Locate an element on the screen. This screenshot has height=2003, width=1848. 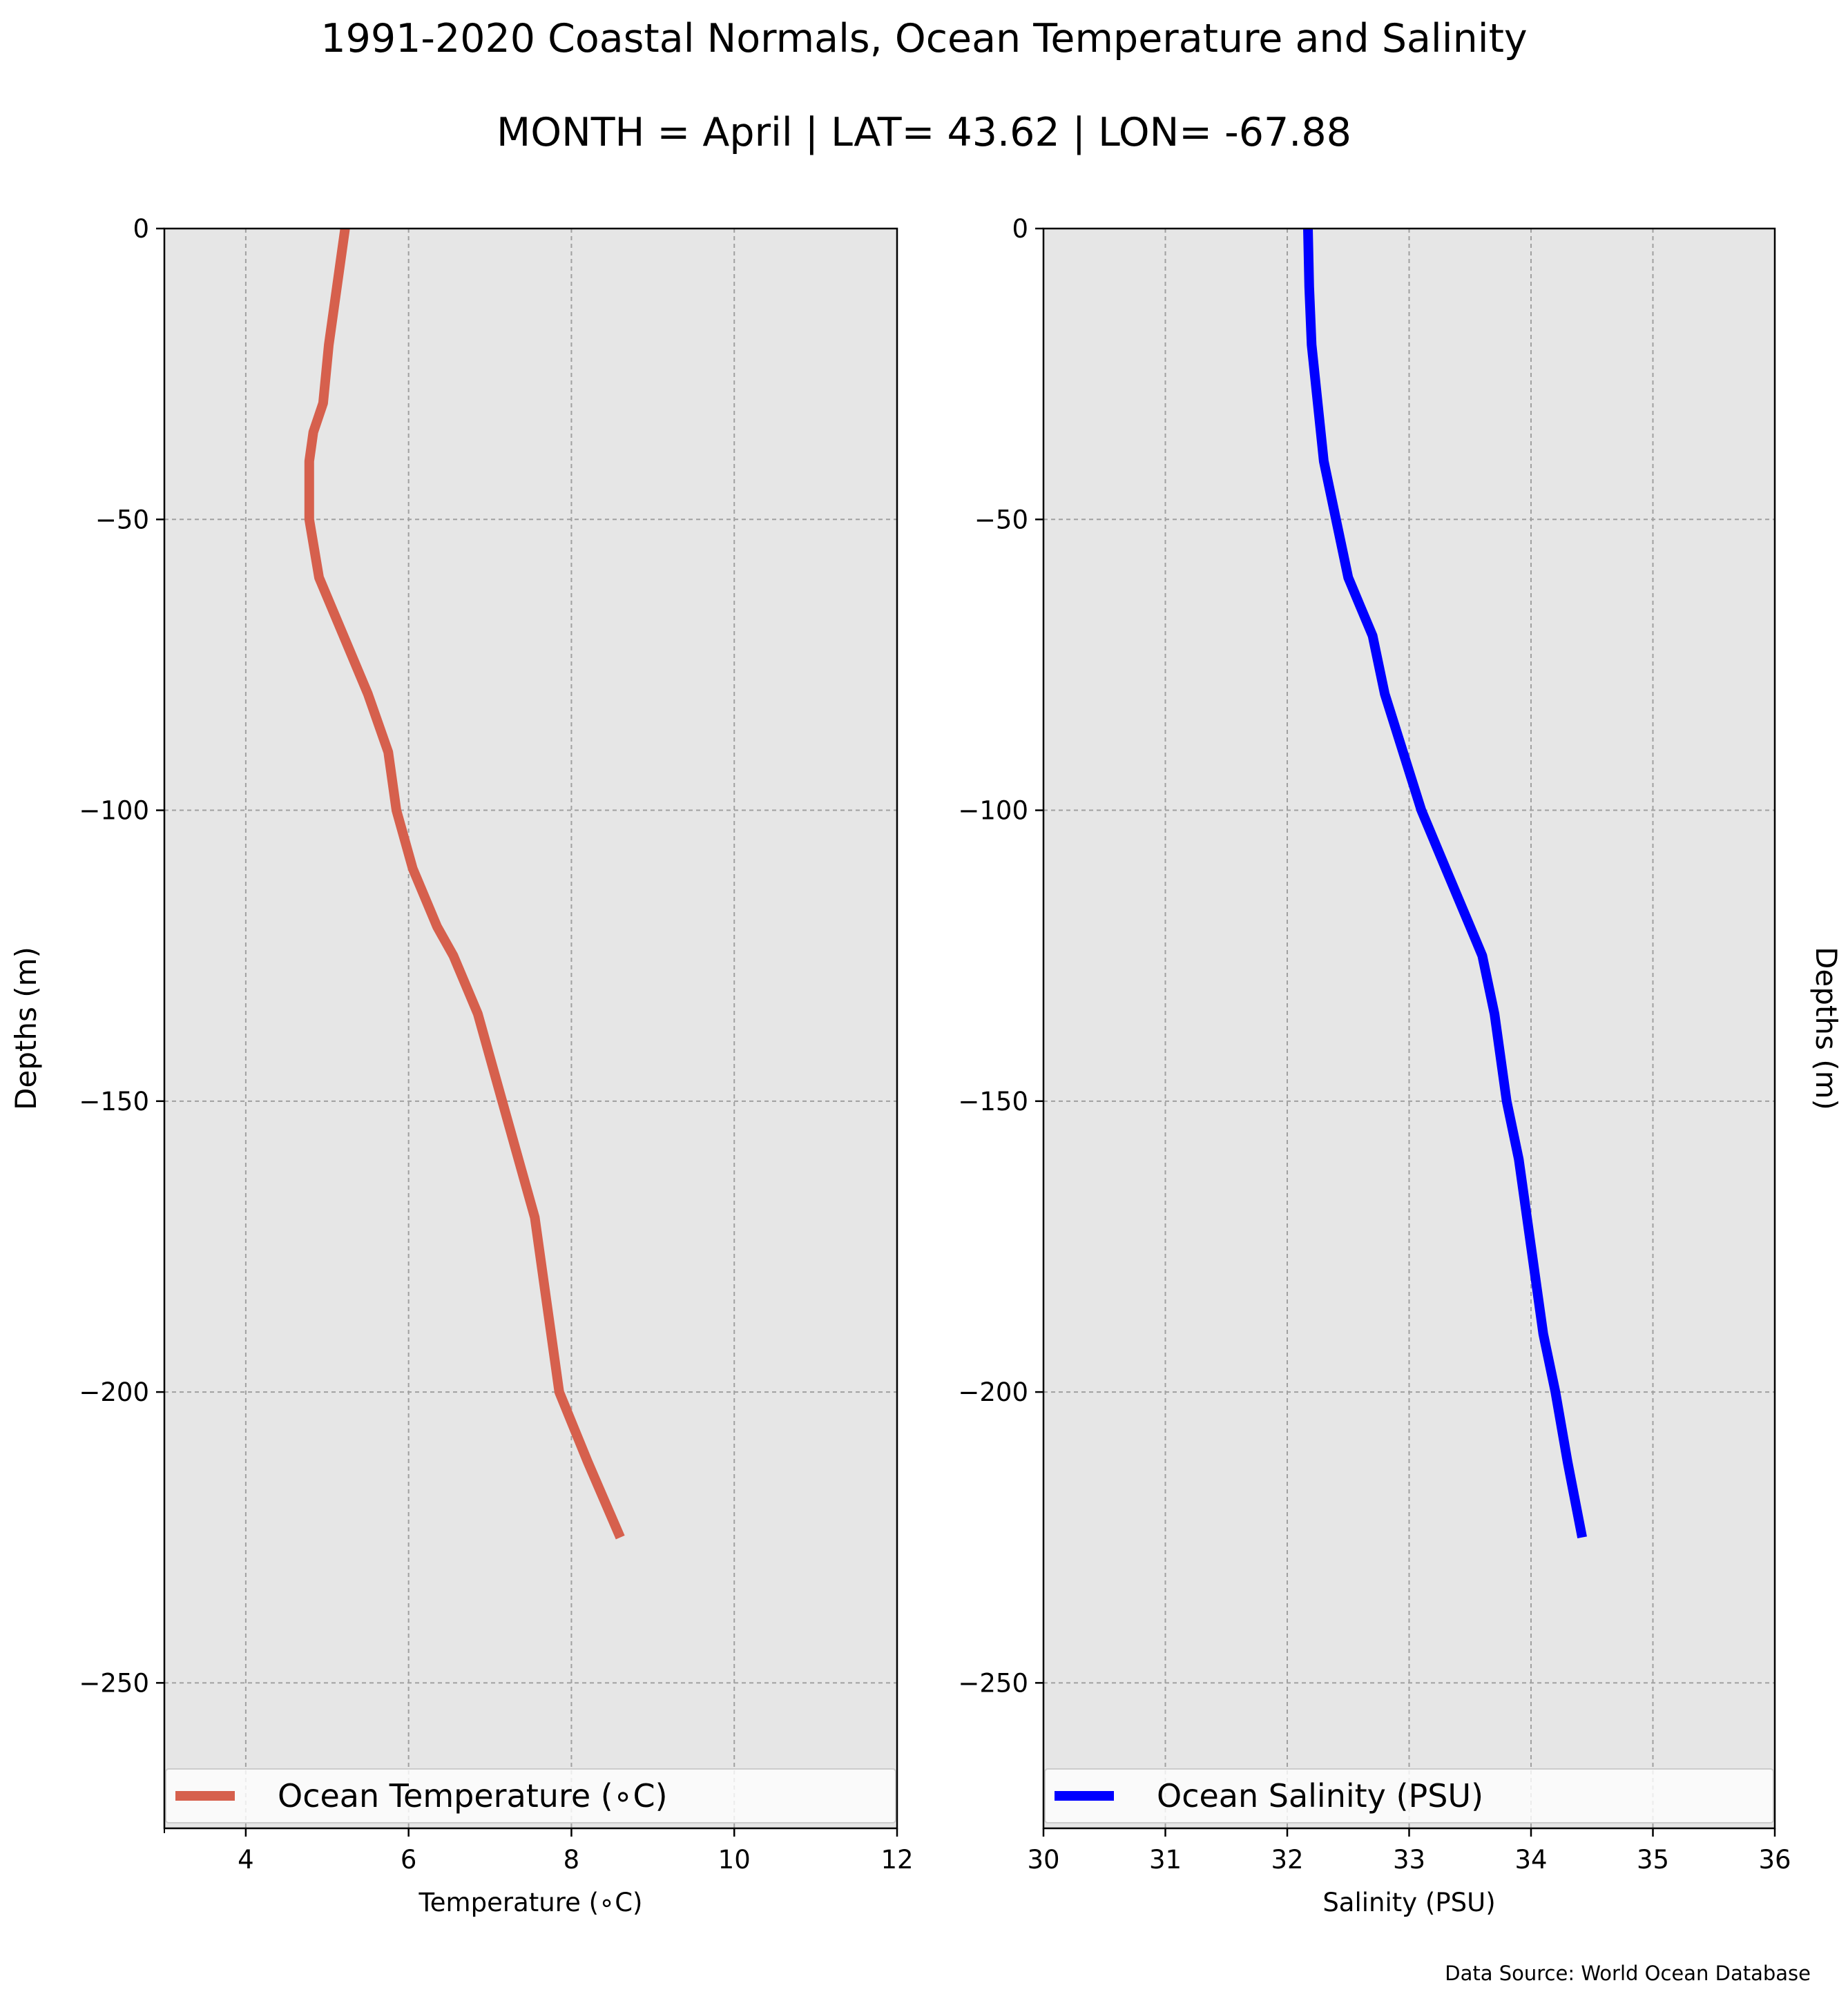
x-tick-label: 32 is located at coordinates (1287, 1860).